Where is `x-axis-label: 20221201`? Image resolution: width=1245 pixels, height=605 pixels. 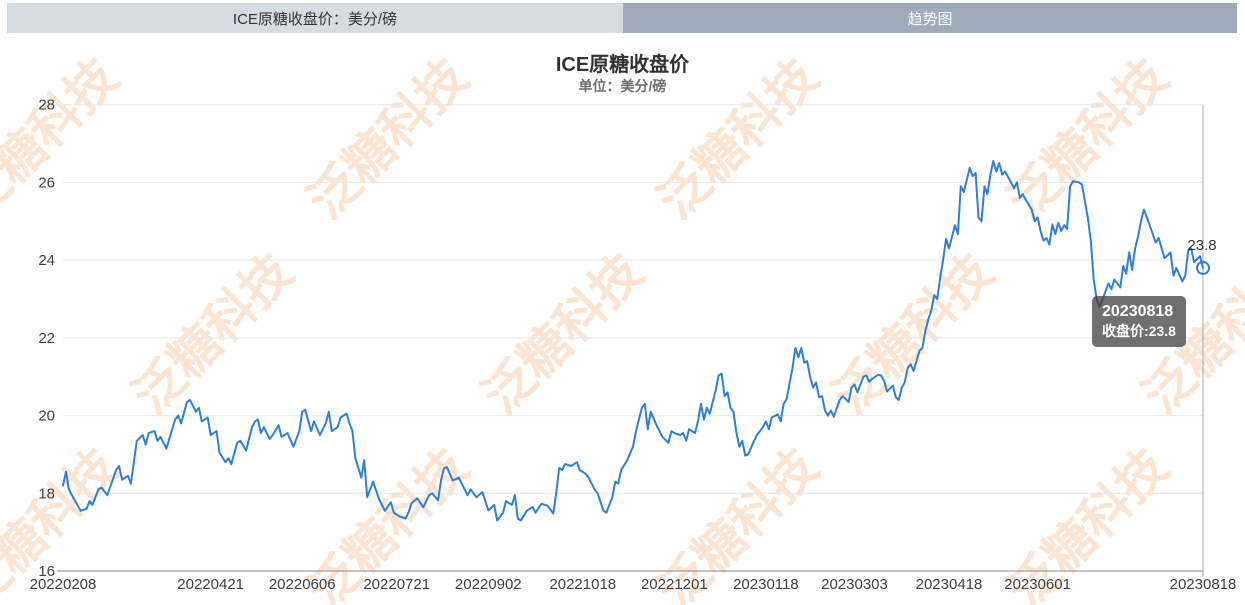 x-axis-label: 20221201 is located at coordinates (674, 584).